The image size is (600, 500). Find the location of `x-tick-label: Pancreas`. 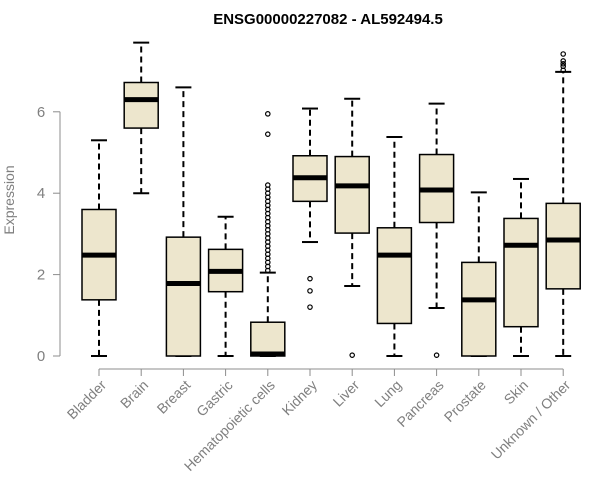

x-tick-label: Pancreas is located at coordinates (420, 403).